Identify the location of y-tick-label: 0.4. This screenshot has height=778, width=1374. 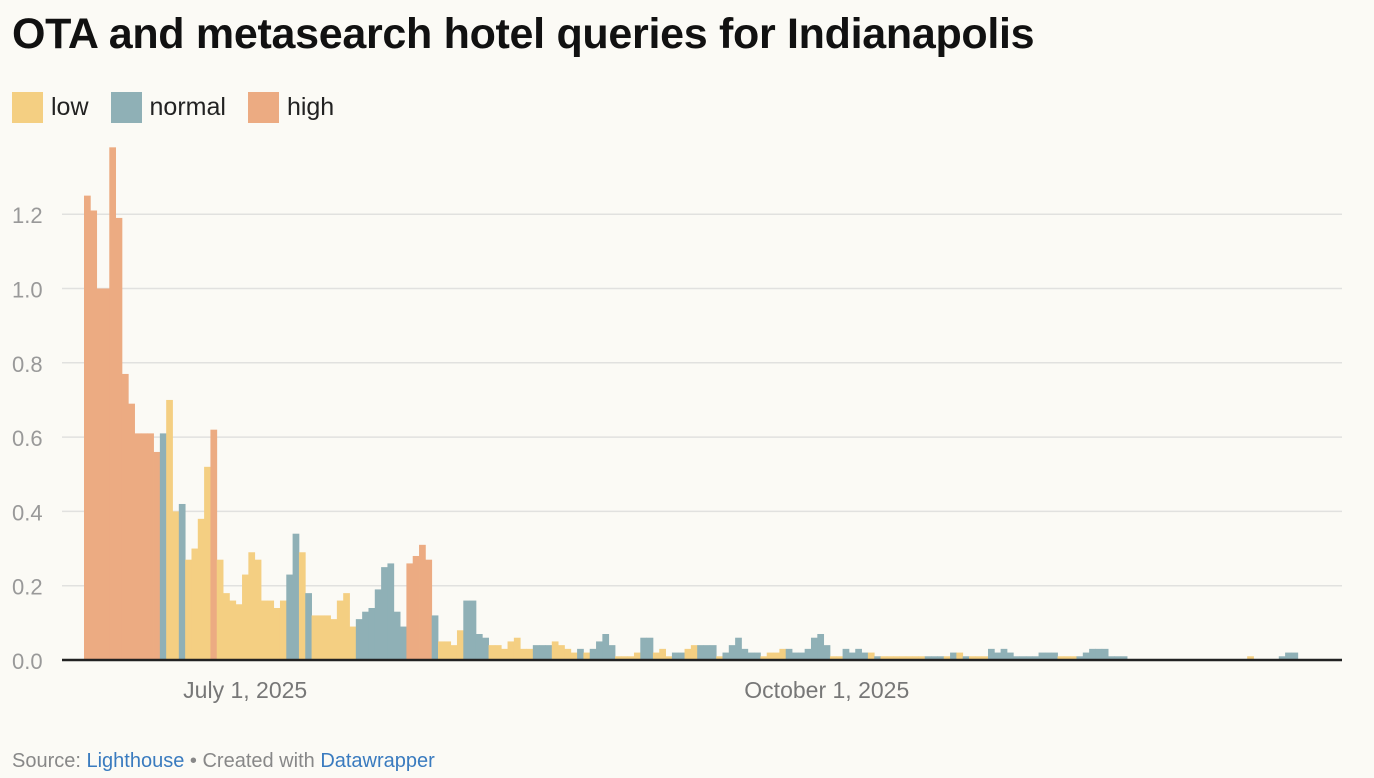
(27, 512).